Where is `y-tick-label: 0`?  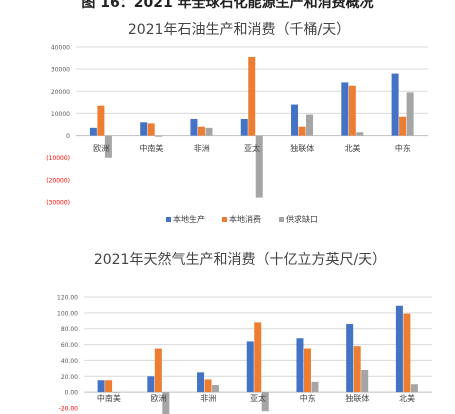
y-tick-label: 0 is located at coordinates (68, 136).